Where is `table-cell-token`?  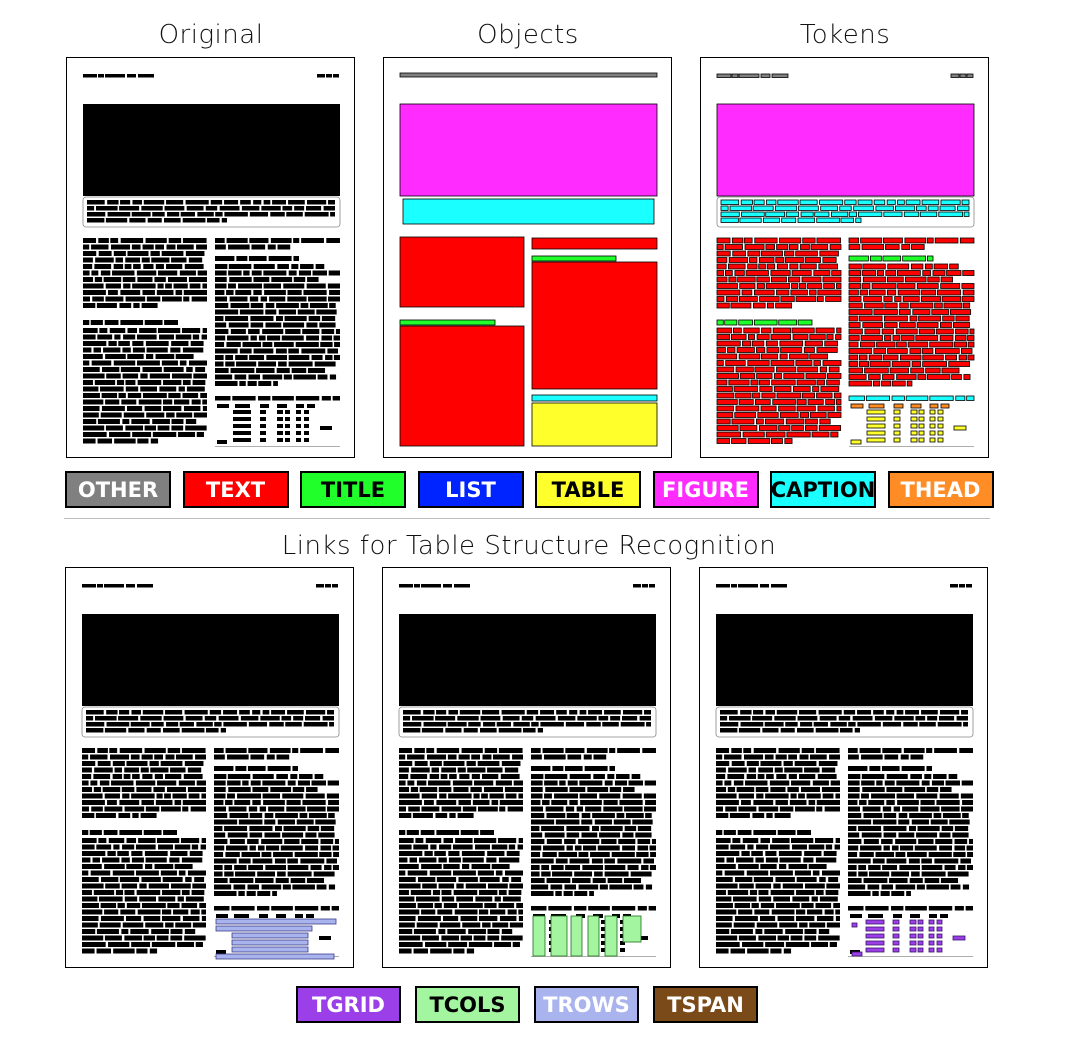
table-cell-token is located at coordinates (921, 433).